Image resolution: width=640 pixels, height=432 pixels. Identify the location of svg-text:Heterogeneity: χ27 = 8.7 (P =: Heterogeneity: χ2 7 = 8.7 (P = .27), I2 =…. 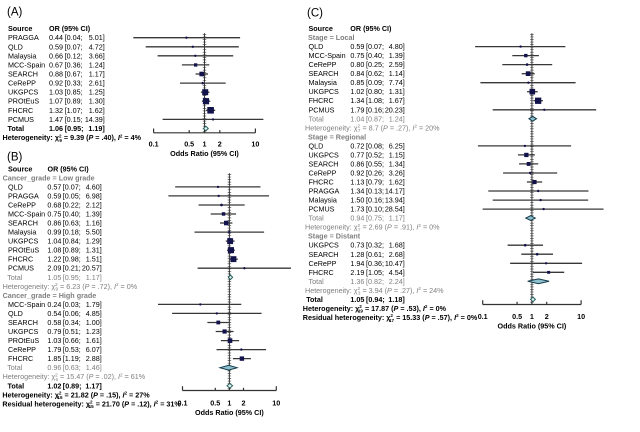
(372, 128).